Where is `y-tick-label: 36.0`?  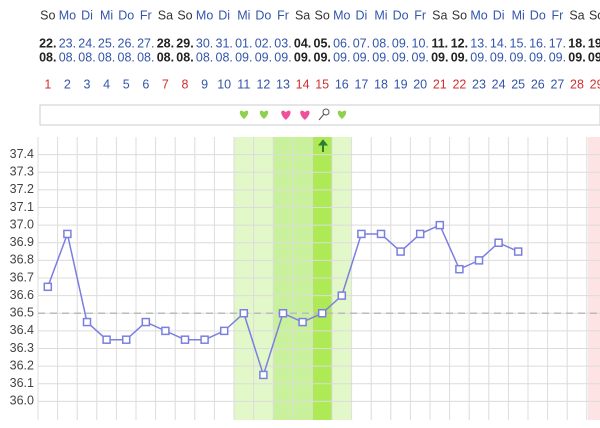
y-tick-label: 36.0 is located at coordinates (22, 401).